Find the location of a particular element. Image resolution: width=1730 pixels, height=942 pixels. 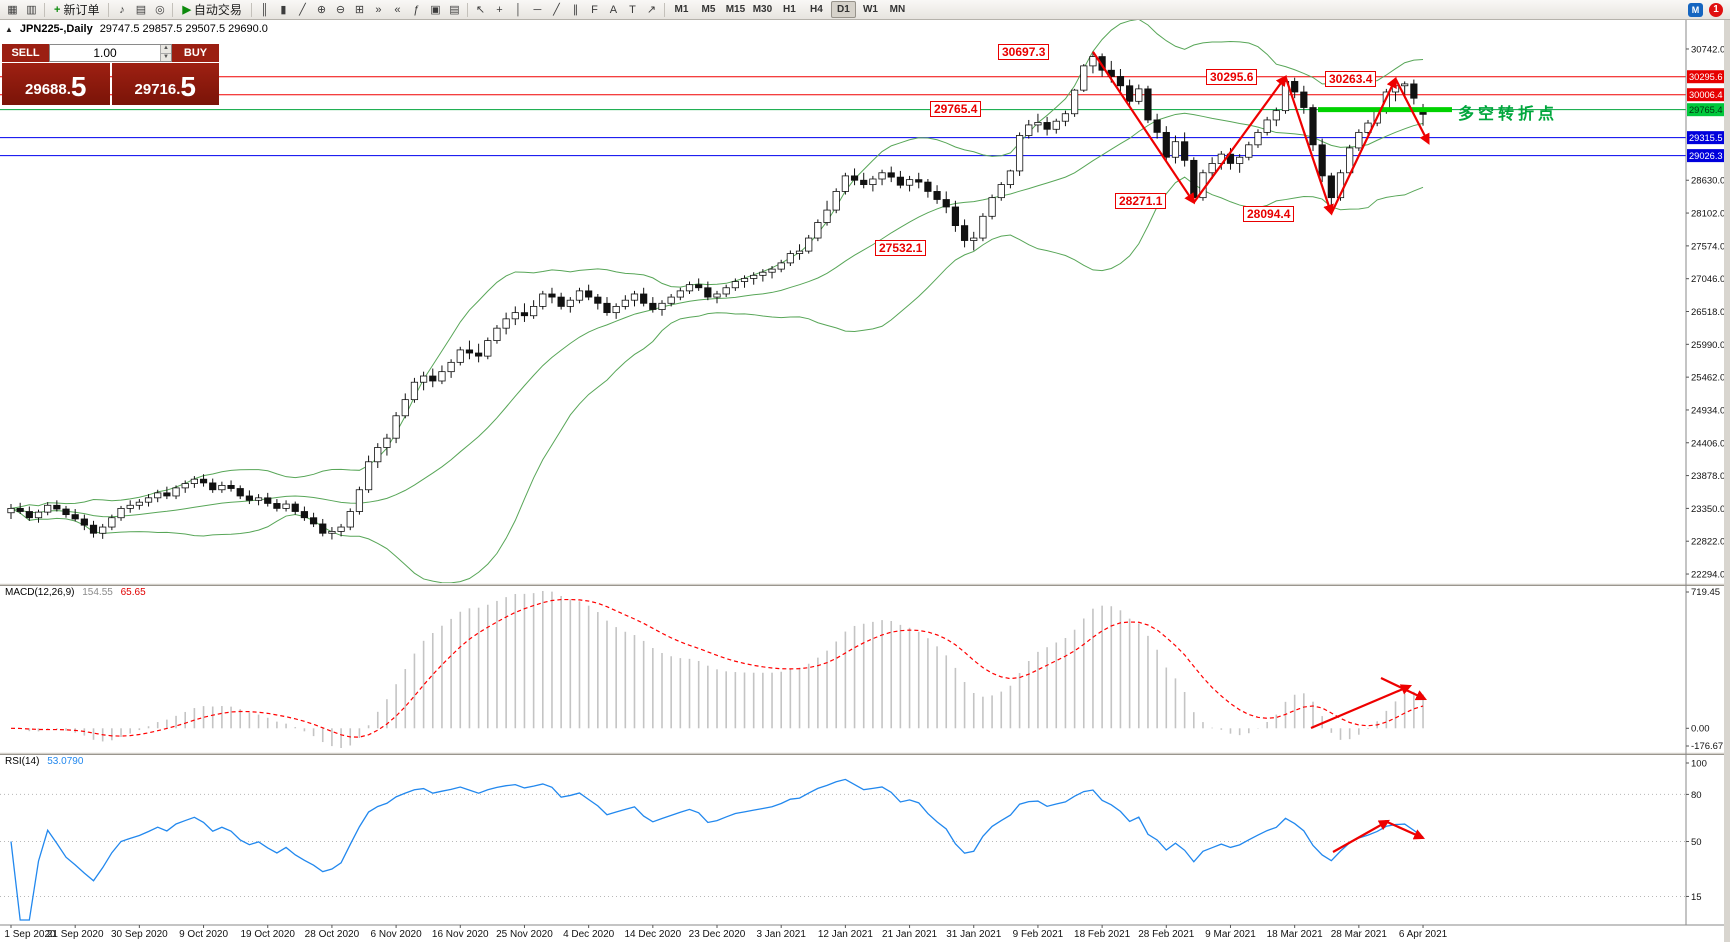

symbol-ohlc: 29747.5 29857.5 29507.5 29690.0 is located at coordinates (183, 29).